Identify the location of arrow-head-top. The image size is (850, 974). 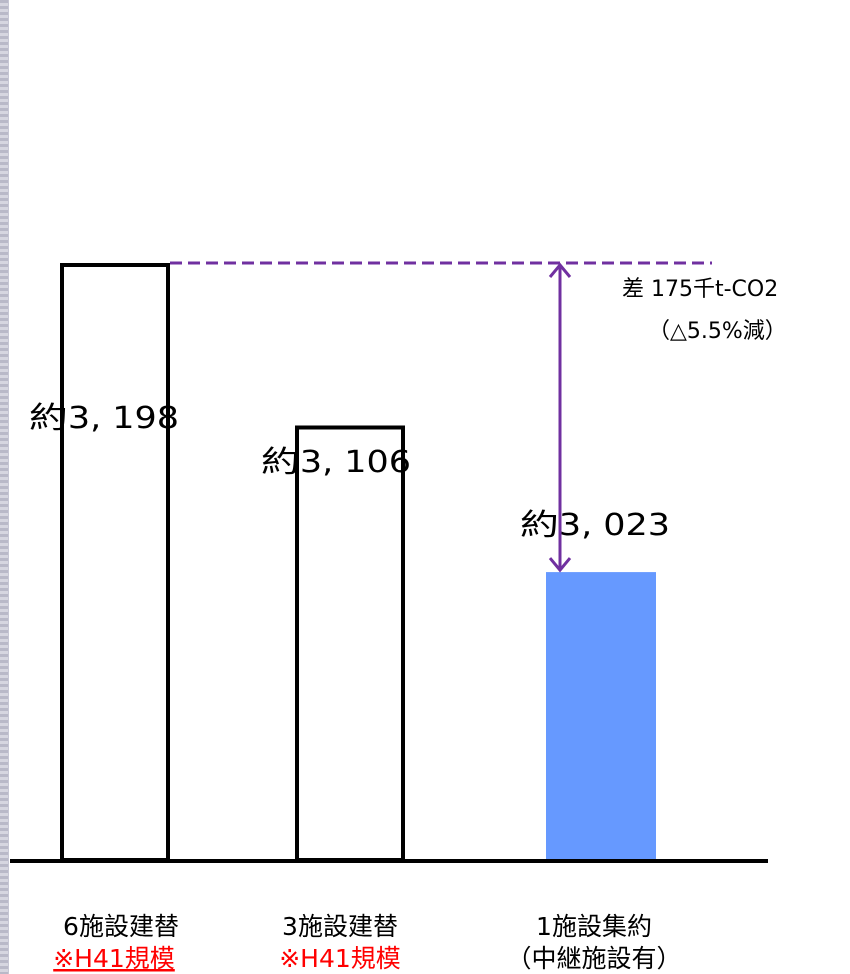
(560, 270).